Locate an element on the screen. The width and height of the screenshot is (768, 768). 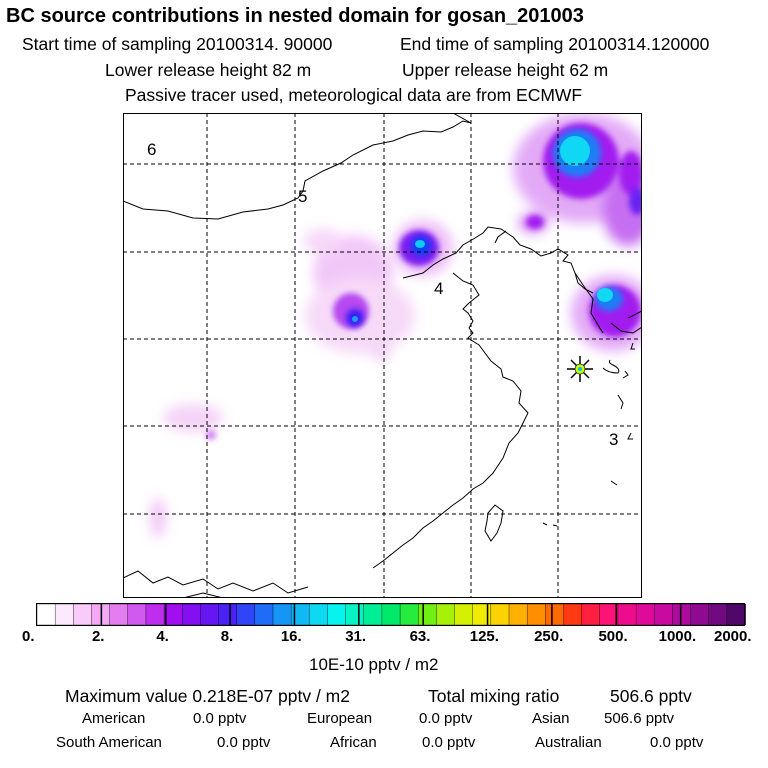
region-label-4: 4 is located at coordinates (438, 288).